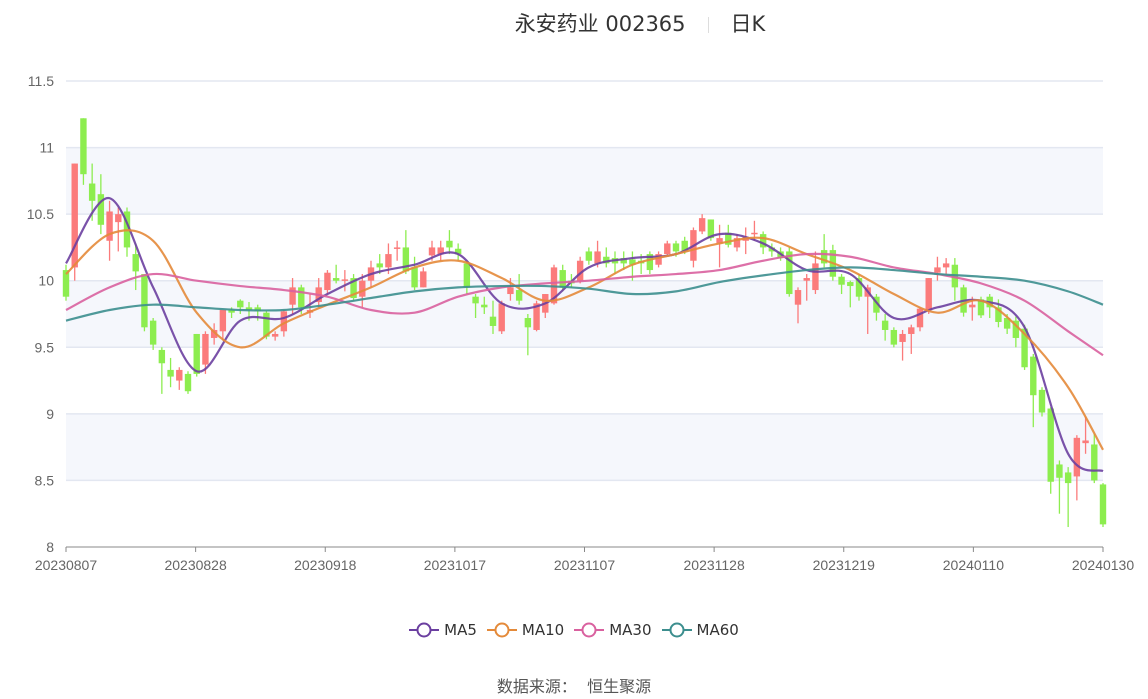  Describe the element at coordinates (443, 630) in the screenshot. I see `legend-item-ma5: MA5` at that location.